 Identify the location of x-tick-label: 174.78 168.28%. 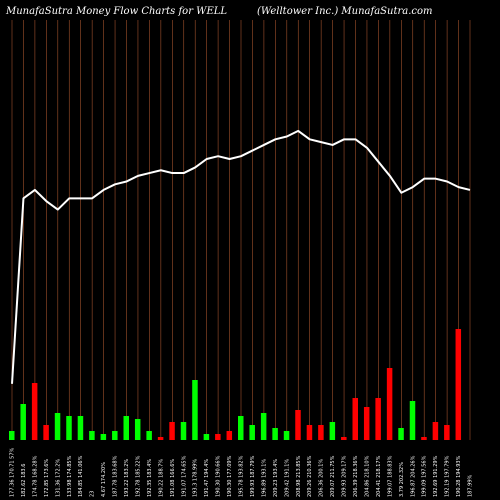
(35, 476).